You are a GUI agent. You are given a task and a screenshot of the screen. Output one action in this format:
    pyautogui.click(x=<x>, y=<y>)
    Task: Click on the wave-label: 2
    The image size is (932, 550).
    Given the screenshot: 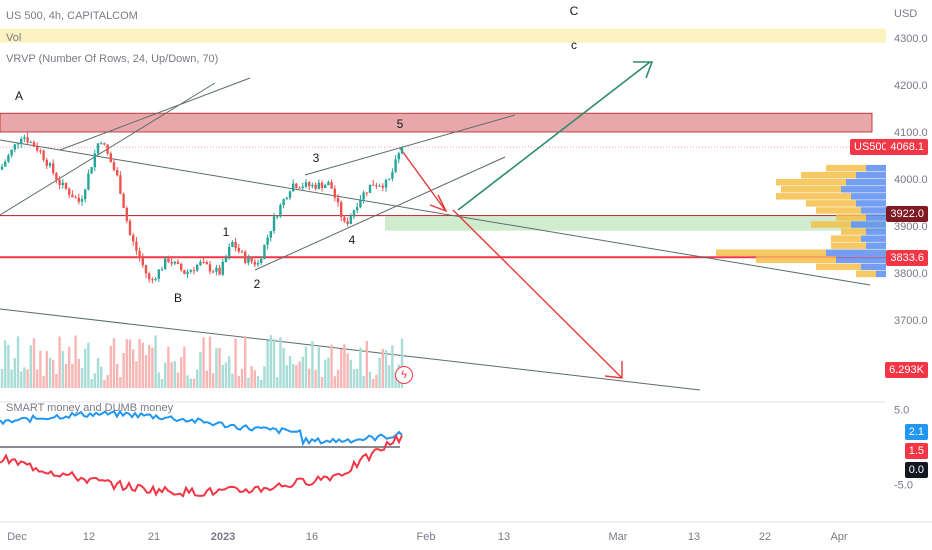 What is the action you would take?
    pyautogui.click(x=257, y=284)
    